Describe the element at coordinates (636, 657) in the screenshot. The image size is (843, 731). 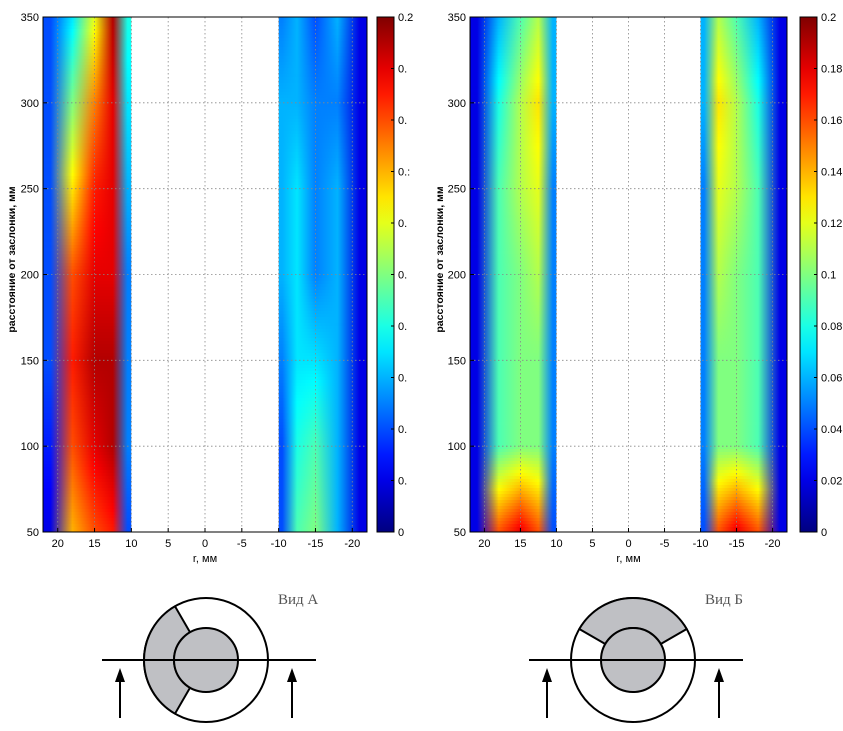
I see `cross-section-diagram: Вид Б` at that location.